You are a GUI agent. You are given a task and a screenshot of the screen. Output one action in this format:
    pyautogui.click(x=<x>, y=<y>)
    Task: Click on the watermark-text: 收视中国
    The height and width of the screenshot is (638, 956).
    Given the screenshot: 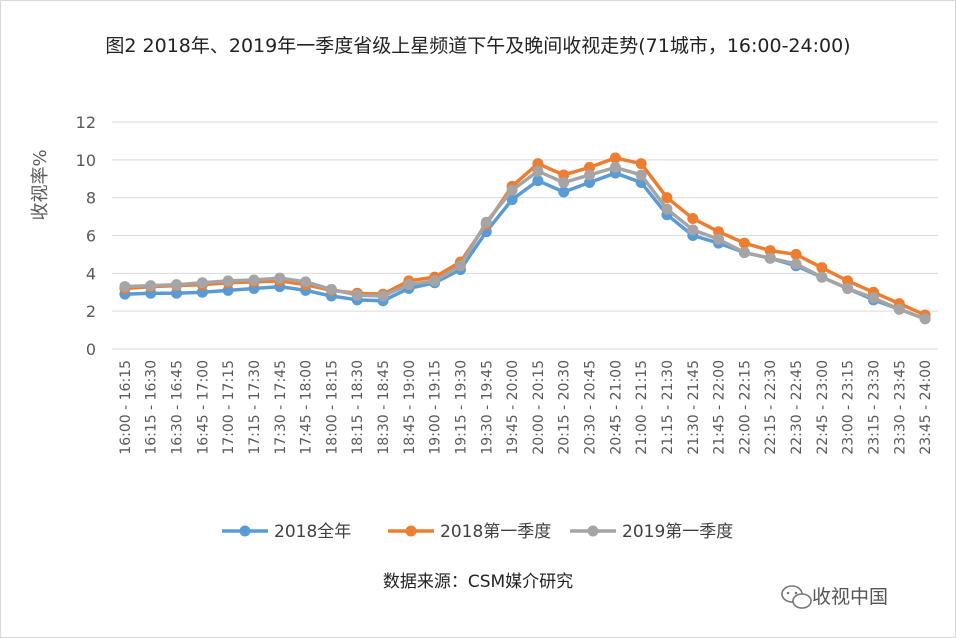 What is the action you would take?
    pyautogui.click(x=850, y=597)
    